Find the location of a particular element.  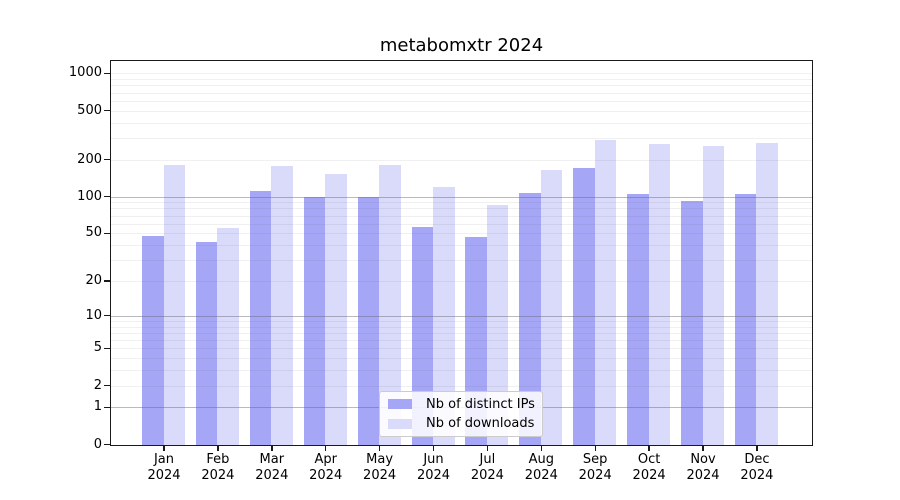

bar-distinct-ips-apr is located at coordinates (314, 321).